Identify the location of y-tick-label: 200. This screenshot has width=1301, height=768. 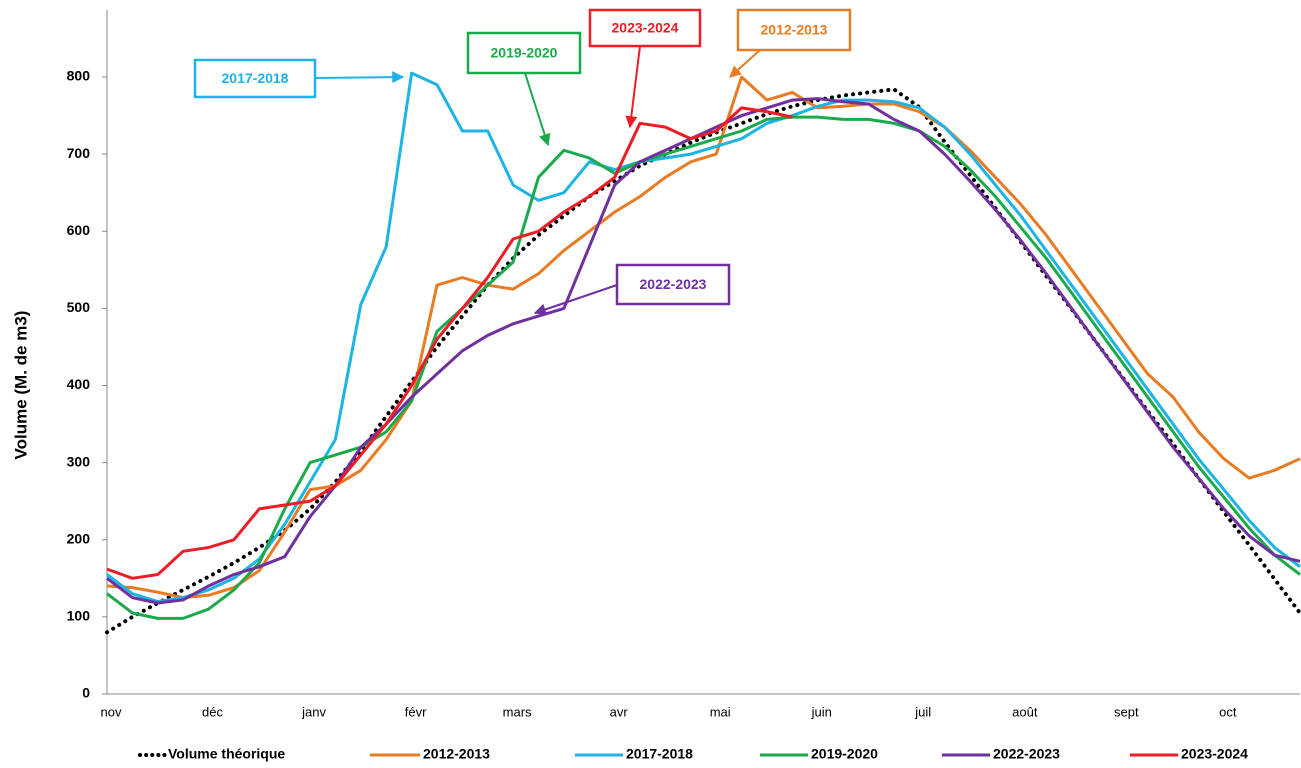
(79, 538).